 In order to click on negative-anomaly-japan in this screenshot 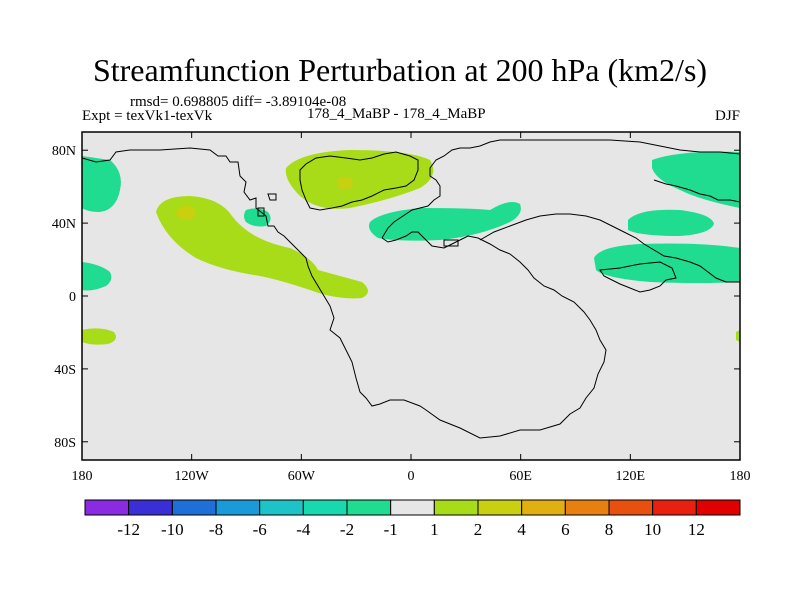, I will do `click(671, 222)`.